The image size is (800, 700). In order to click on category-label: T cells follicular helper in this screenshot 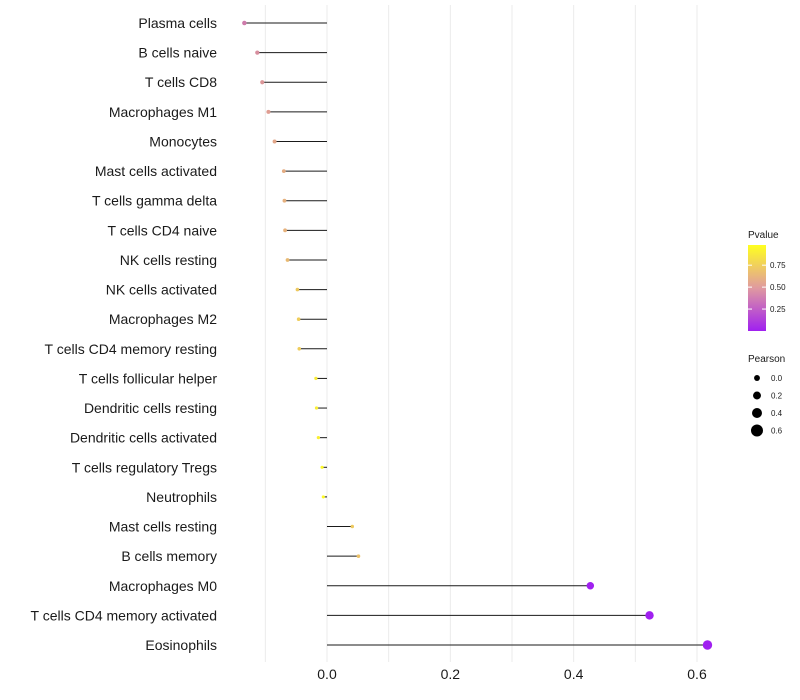, I will do `click(148, 378)`.